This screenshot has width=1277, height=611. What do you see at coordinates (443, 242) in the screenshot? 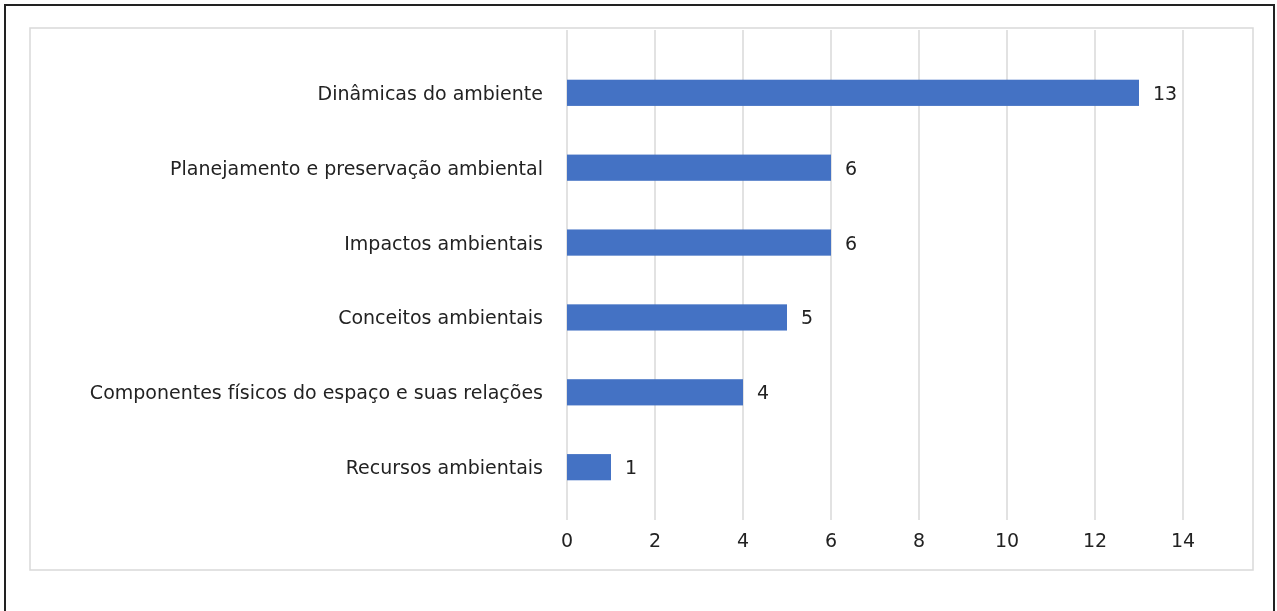
I see `y-tick-label: Impactos ambientais` at bounding box center [443, 242].